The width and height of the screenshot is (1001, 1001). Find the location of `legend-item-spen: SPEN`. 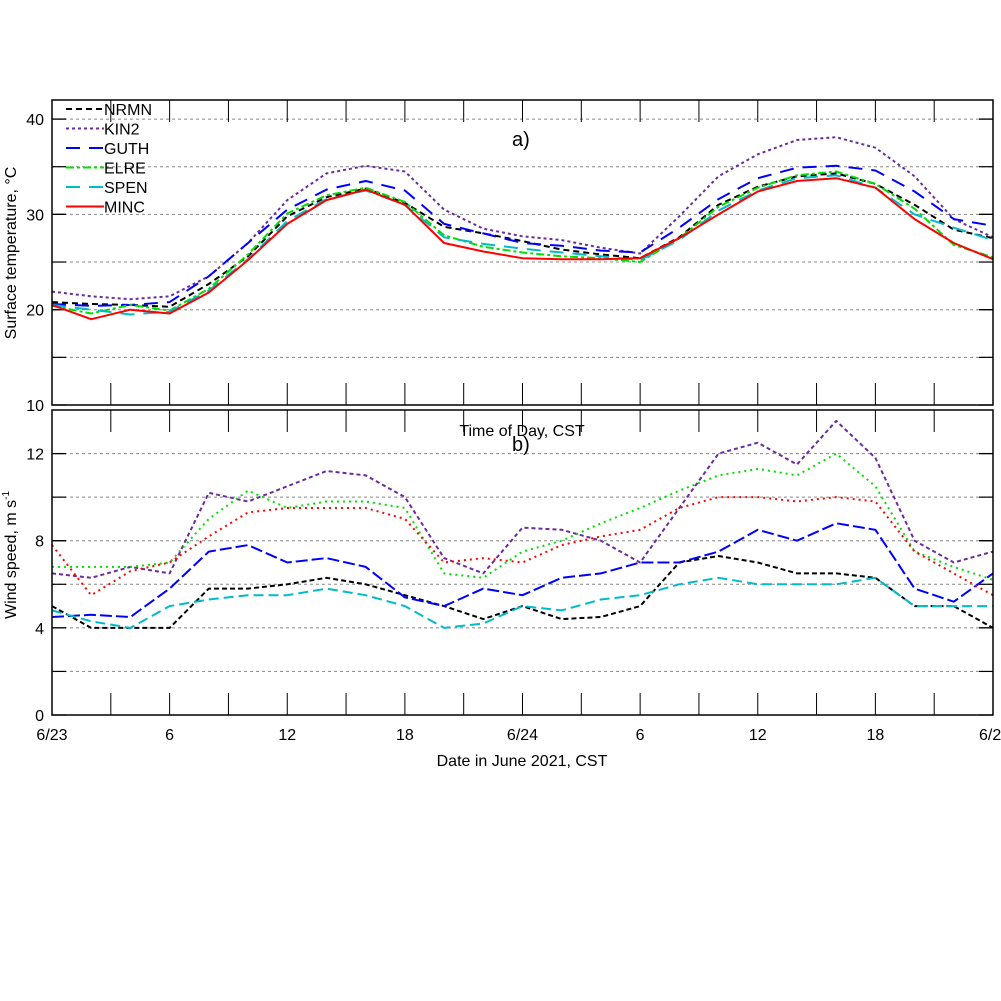

legend-item-spen: SPEN is located at coordinates (107, 188).